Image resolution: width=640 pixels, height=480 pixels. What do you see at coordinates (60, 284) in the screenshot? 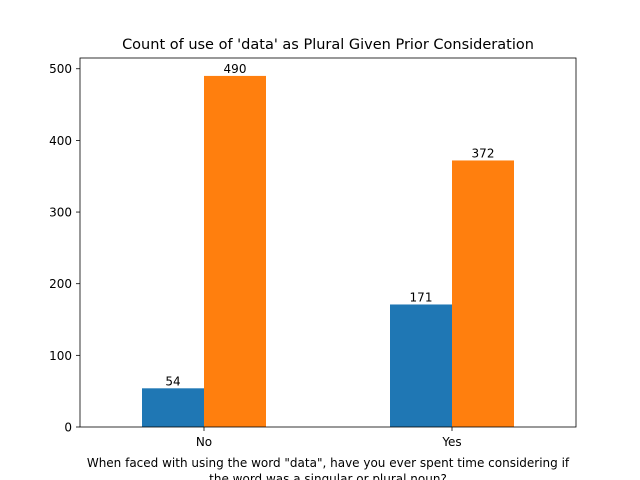
I see `y-tick-label-200: 200` at bounding box center [60, 284].